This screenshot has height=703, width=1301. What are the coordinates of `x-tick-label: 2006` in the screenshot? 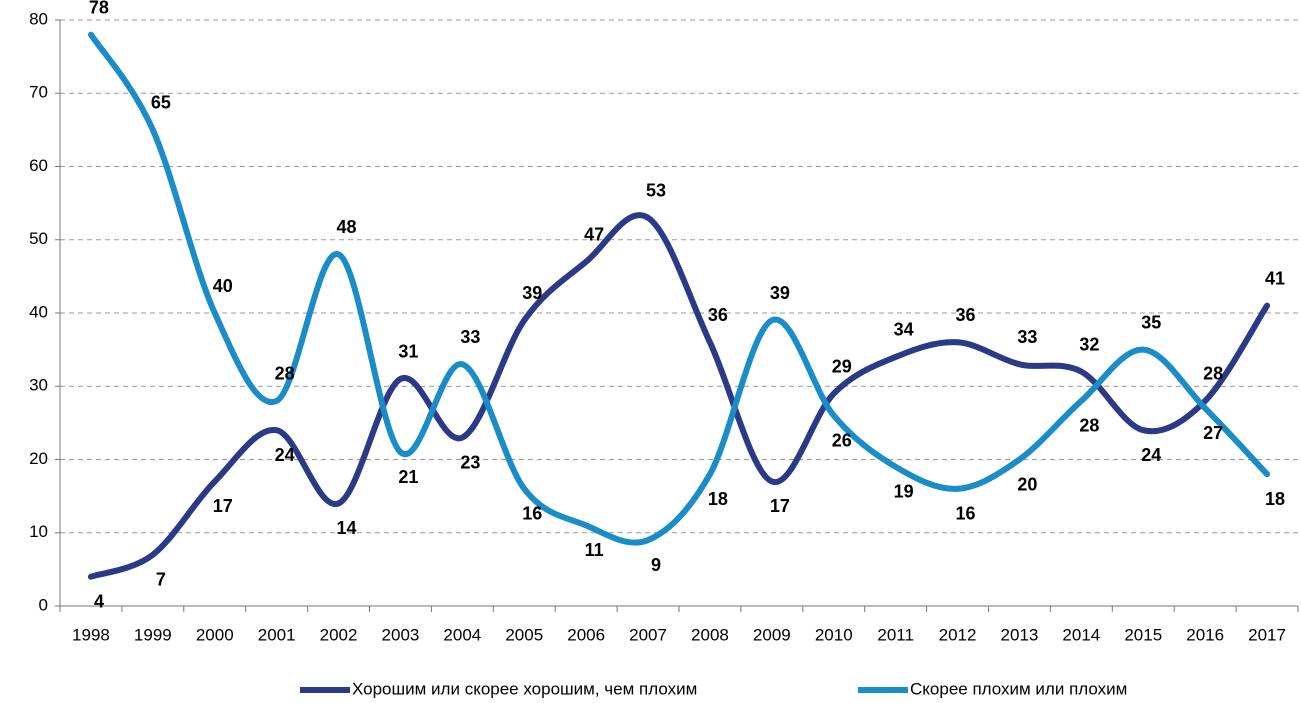 It's located at (586, 634).